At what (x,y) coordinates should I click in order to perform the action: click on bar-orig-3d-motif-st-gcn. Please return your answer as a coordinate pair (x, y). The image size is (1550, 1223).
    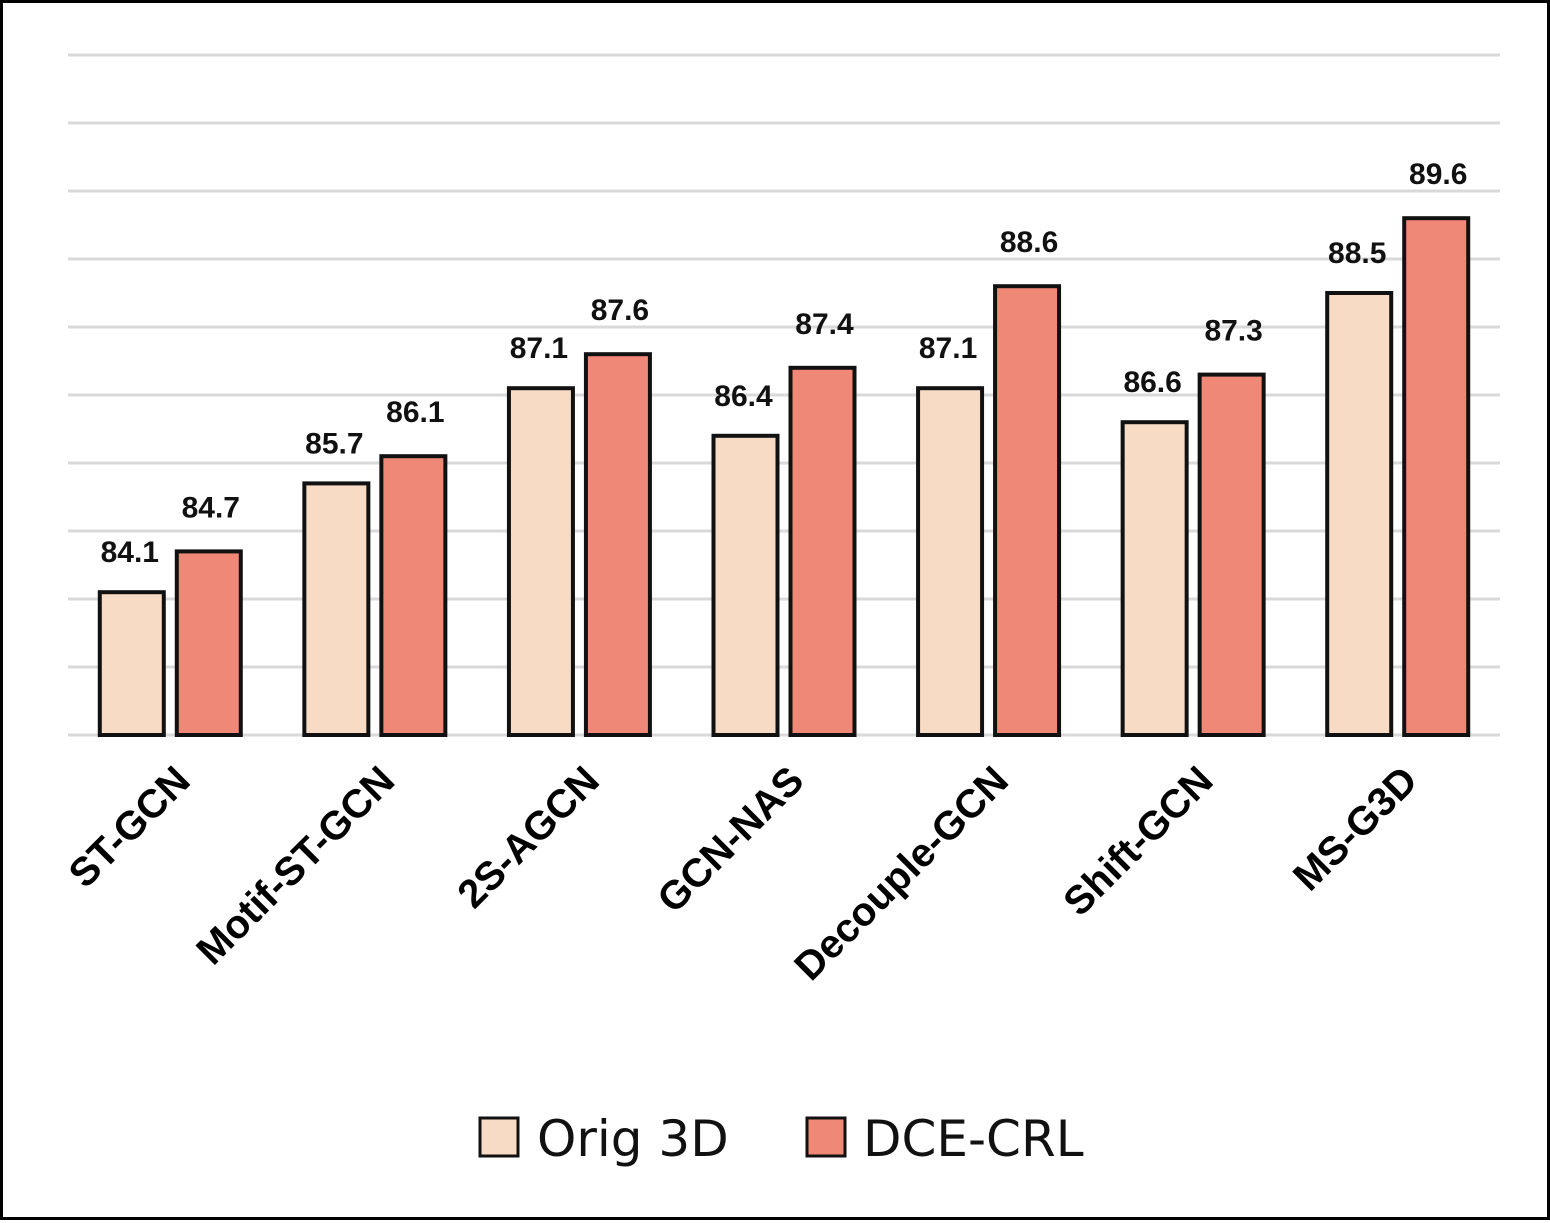
    Looking at the image, I should click on (336, 609).